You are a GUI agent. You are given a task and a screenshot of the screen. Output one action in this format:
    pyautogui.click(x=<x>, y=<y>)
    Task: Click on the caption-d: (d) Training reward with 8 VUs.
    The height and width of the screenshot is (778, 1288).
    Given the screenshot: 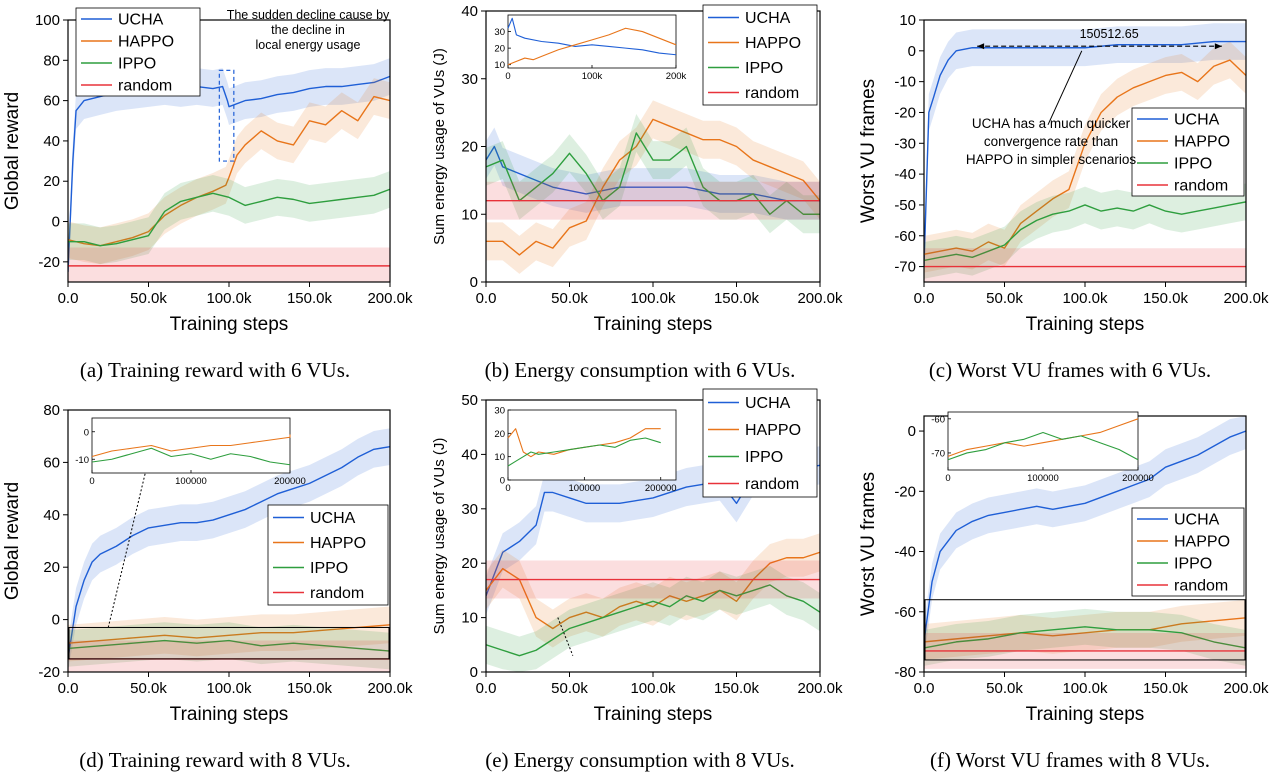 What is the action you would take?
    pyautogui.click(x=215, y=760)
    